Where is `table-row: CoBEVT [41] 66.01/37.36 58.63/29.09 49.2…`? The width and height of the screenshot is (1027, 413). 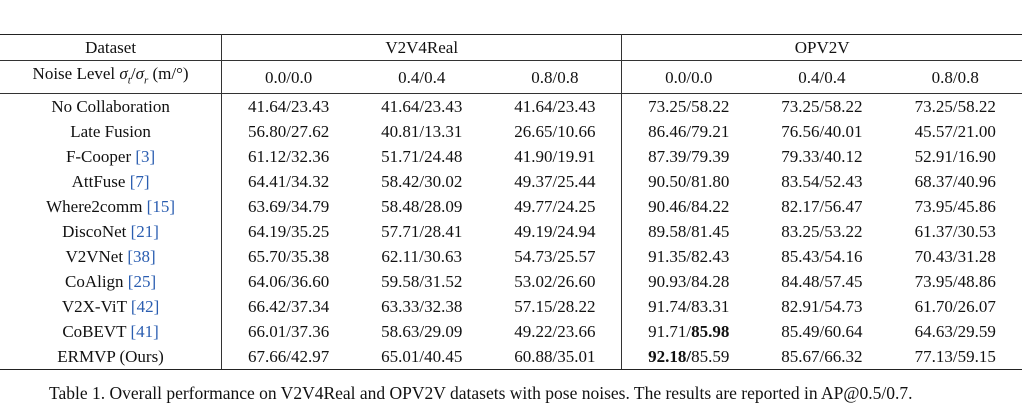
table-row: CoBEVT [41] 66.01/37.36 58.63/29.09 49.2… is located at coordinates (511, 332).